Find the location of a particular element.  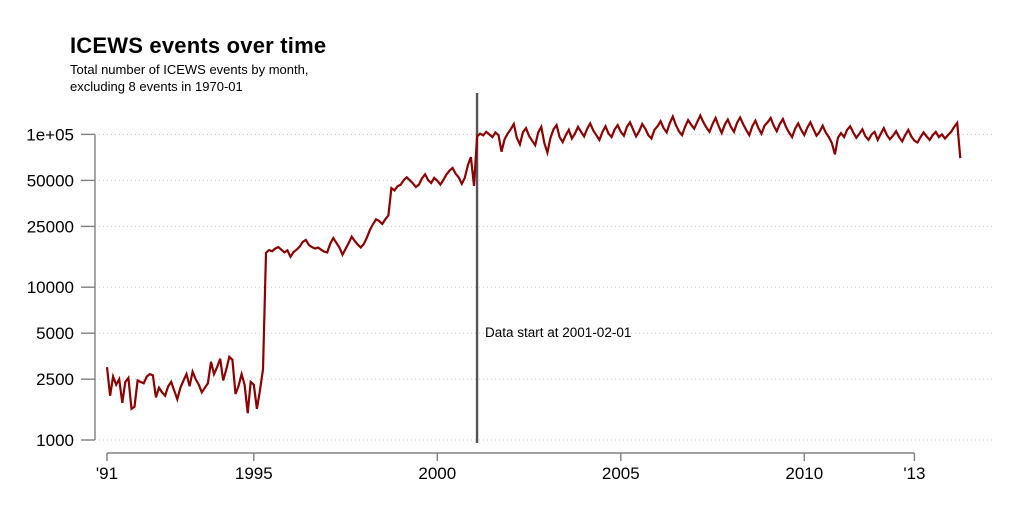

y-tick-label: 25000 is located at coordinates (50, 226).